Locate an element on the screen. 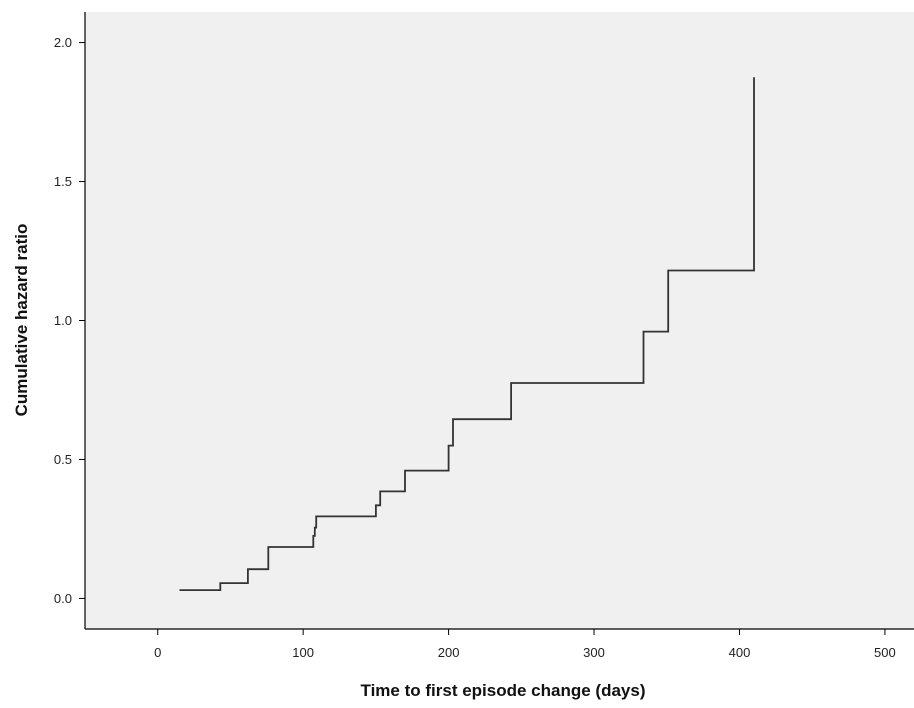 This screenshot has width=914, height=708. y-axis-title: Cumulative hazard ratio is located at coordinates (21, 320).